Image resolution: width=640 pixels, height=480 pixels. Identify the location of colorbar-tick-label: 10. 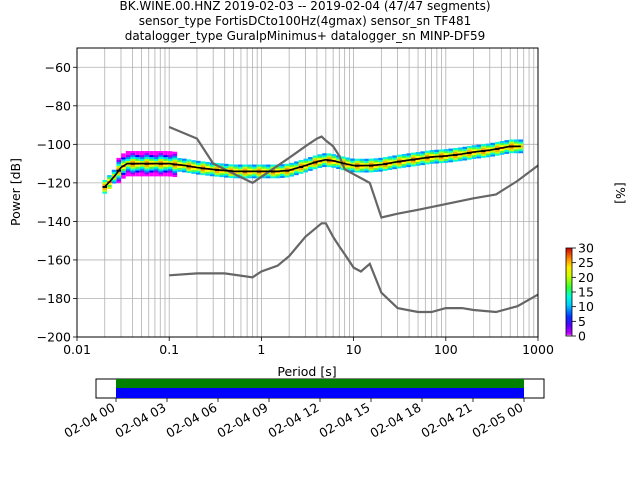
(586, 306).